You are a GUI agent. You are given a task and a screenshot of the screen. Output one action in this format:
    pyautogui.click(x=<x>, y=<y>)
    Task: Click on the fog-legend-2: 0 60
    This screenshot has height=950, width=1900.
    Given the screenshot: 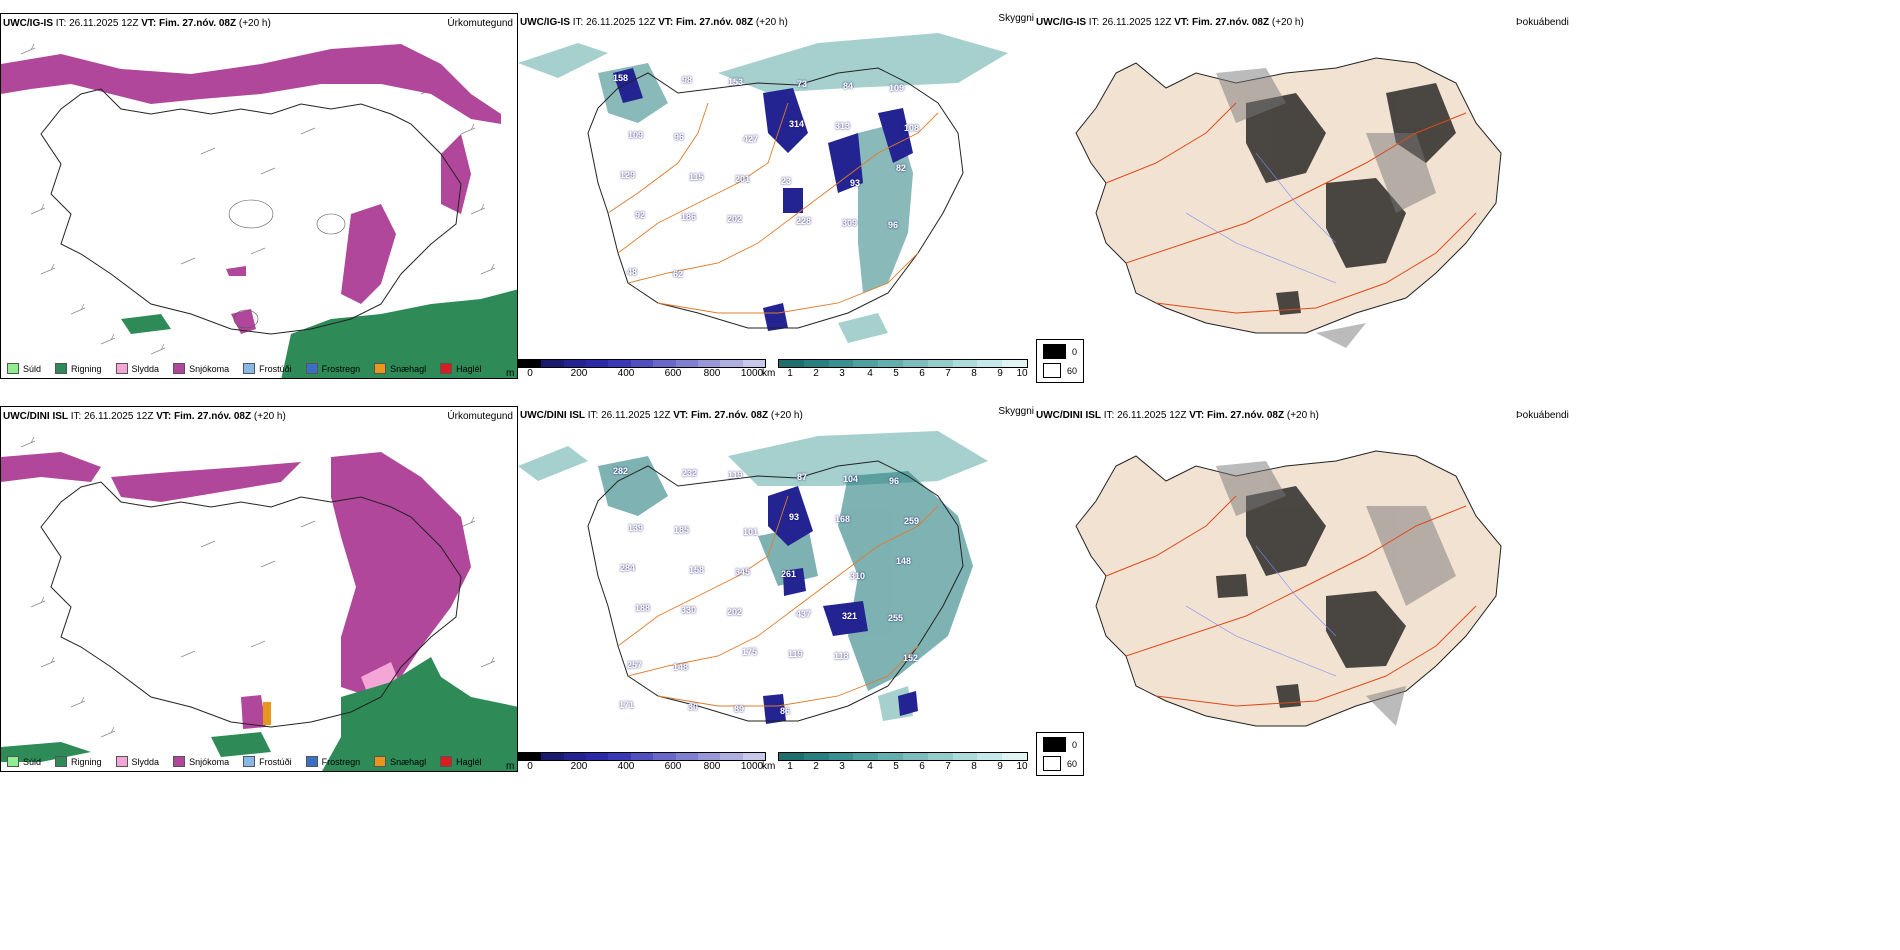 What is the action you would take?
    pyautogui.click(x=1060, y=754)
    